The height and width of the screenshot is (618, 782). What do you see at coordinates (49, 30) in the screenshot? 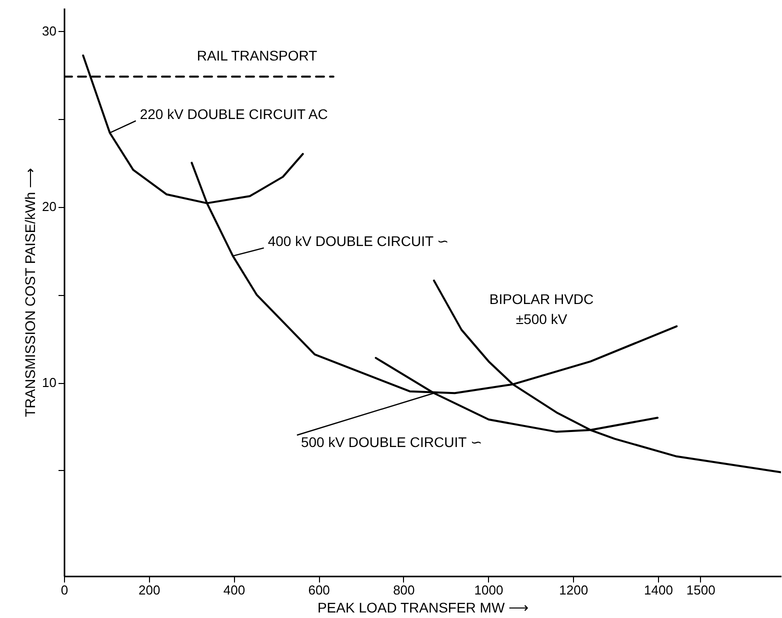
I see `y-tick-label: 30` at bounding box center [49, 30].